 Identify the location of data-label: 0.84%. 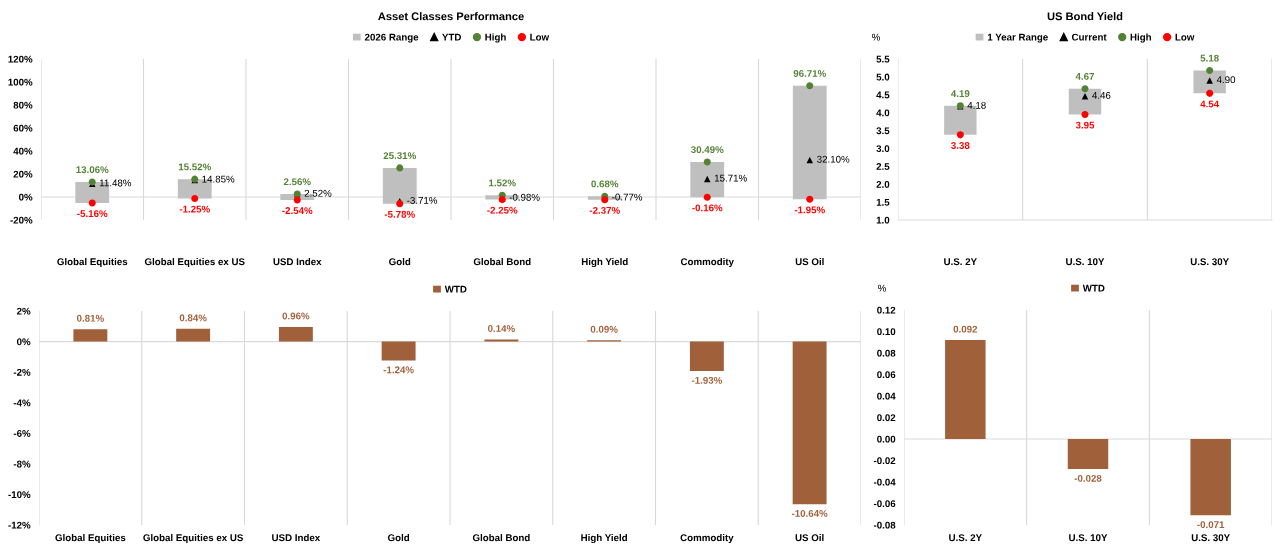
(193, 318).